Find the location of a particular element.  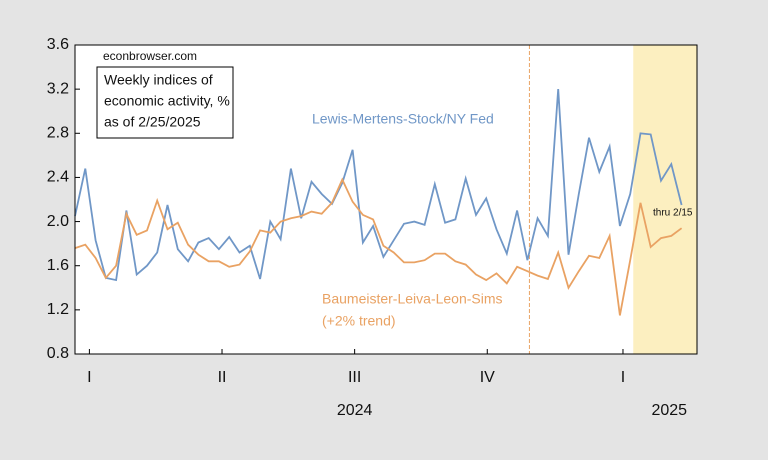

series-sublabel: (+2% trend) is located at coordinates (359, 321).